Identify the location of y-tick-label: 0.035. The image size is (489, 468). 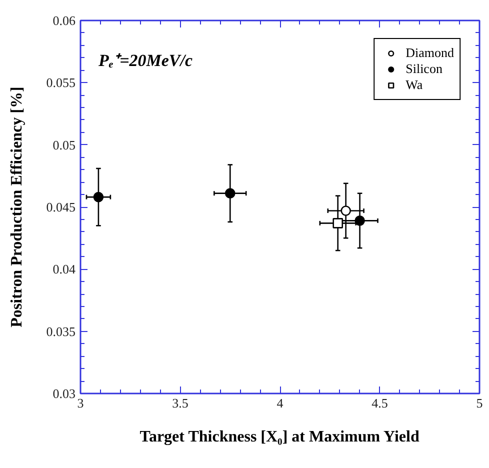
(61, 331).